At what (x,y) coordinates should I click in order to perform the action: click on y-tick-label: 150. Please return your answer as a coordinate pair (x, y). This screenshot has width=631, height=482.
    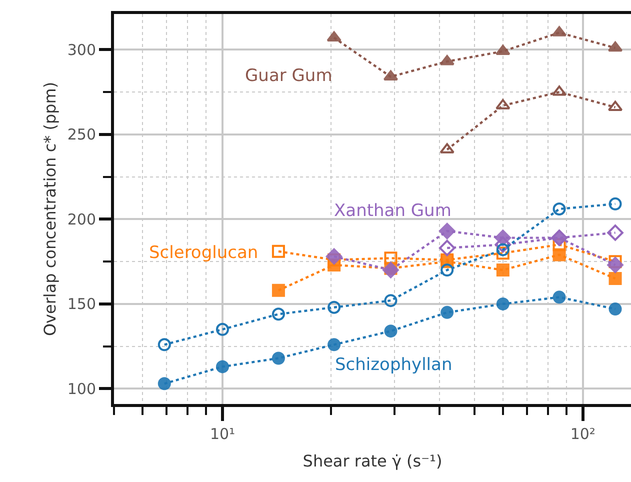
    Looking at the image, I should click on (81, 304).